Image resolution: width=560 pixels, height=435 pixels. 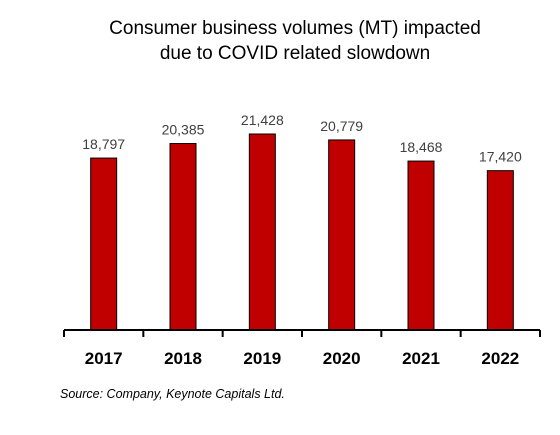 What do you see at coordinates (262, 358) in the screenshot?
I see `x-tick-label-2019: 2019` at bounding box center [262, 358].